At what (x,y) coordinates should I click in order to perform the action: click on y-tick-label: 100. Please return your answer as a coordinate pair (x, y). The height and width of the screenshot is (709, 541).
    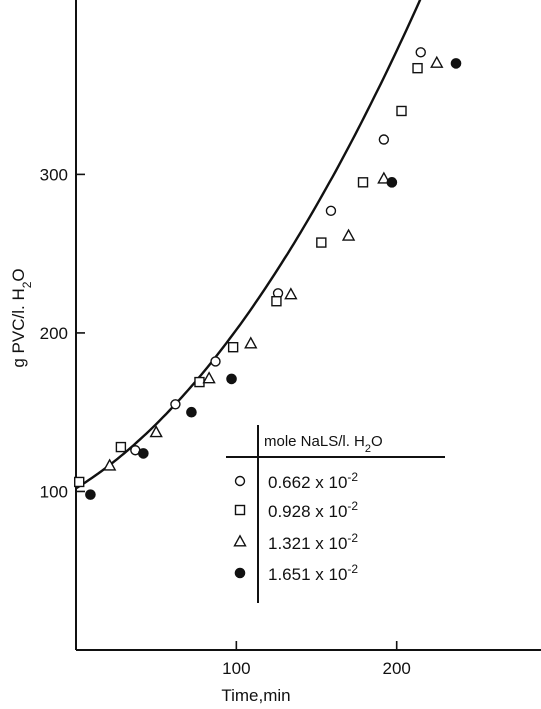
    Looking at the image, I should click on (54, 491).